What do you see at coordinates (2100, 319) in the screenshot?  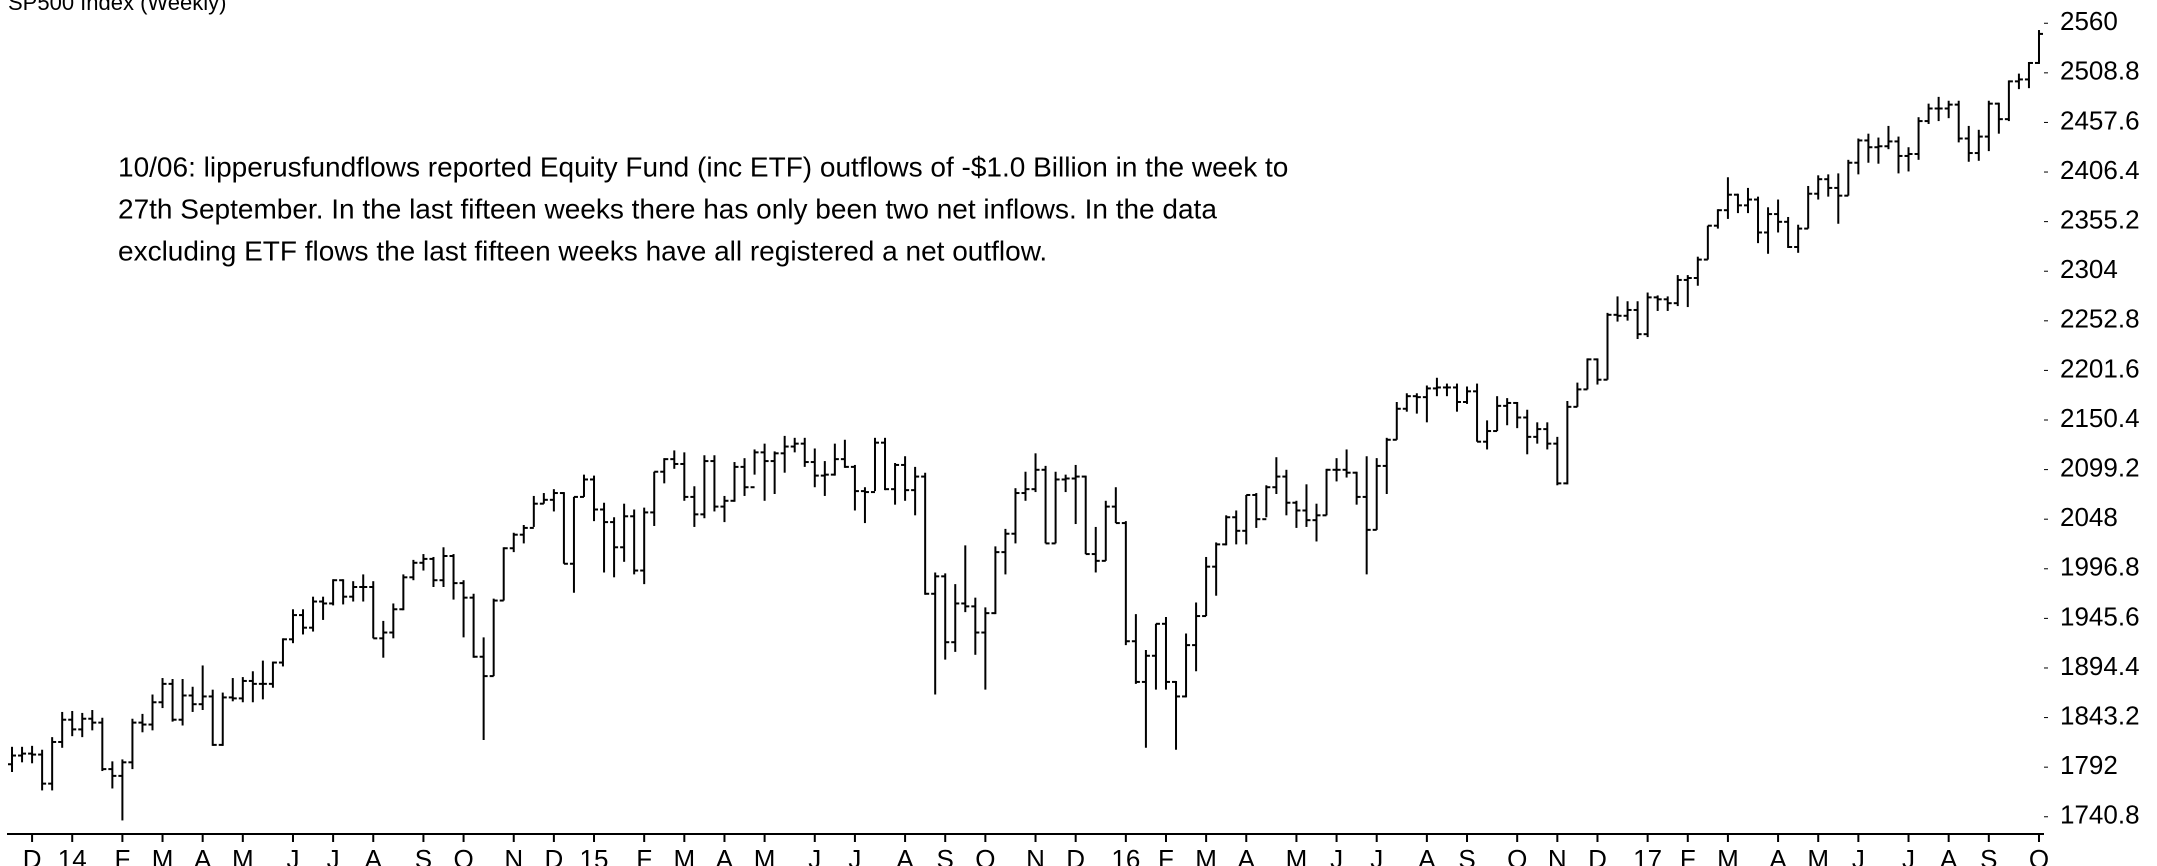 I see `y-tick-label: 2252.8` at bounding box center [2100, 319].